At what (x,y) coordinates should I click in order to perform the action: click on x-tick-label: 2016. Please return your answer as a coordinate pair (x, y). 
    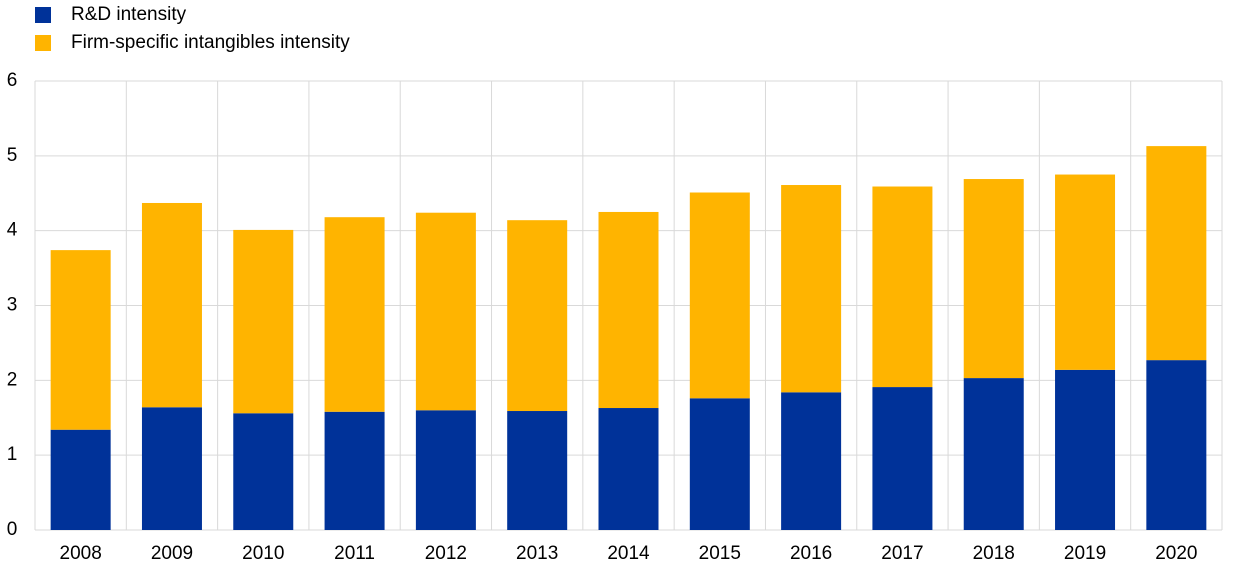
    Looking at the image, I should click on (811, 553).